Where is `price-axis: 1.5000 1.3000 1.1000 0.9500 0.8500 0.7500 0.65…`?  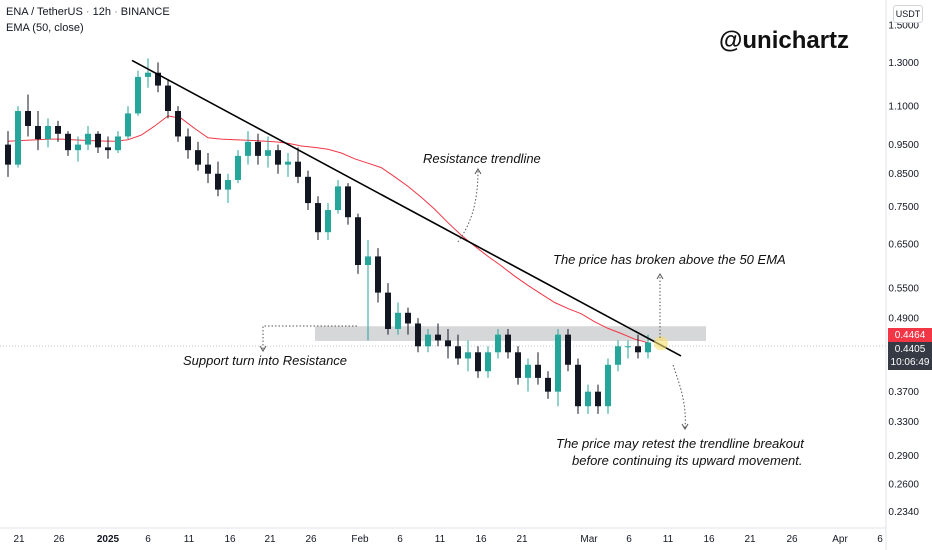
price-axis: 1.5000 1.3000 1.1000 0.9500 0.8500 0.7500 0.65… is located at coordinates (903, 269).